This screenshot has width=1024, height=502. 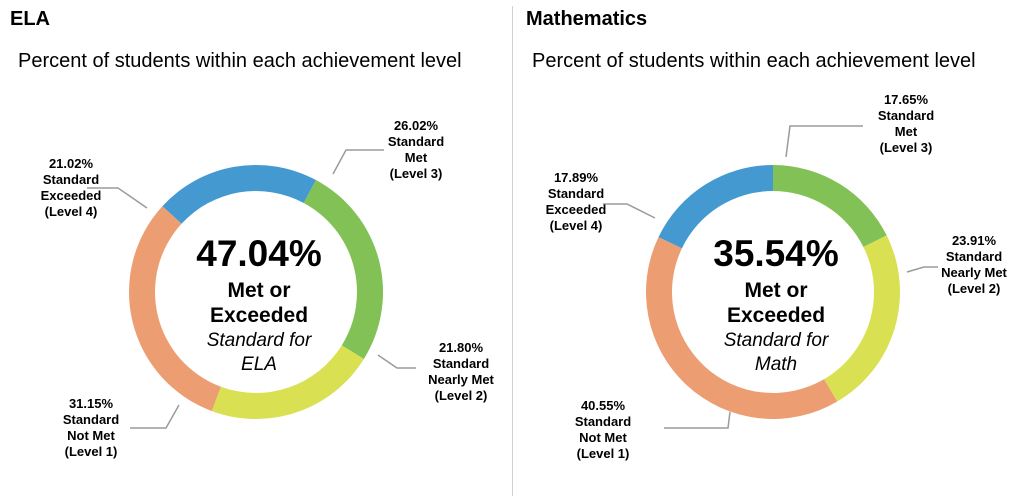 What do you see at coordinates (603, 405) in the screenshot?
I see `math-data-label-level-1: 40.55%` at bounding box center [603, 405].